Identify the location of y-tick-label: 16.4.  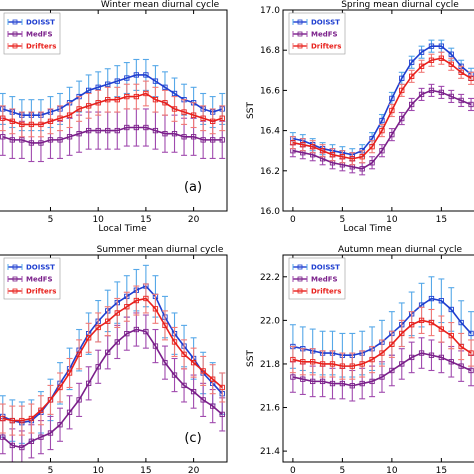
(270, 132).